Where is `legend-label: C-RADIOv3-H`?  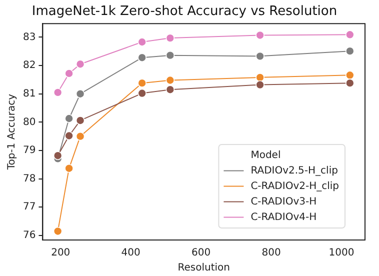
legend-label: C-RADIOv3-H is located at coordinates (283, 202).